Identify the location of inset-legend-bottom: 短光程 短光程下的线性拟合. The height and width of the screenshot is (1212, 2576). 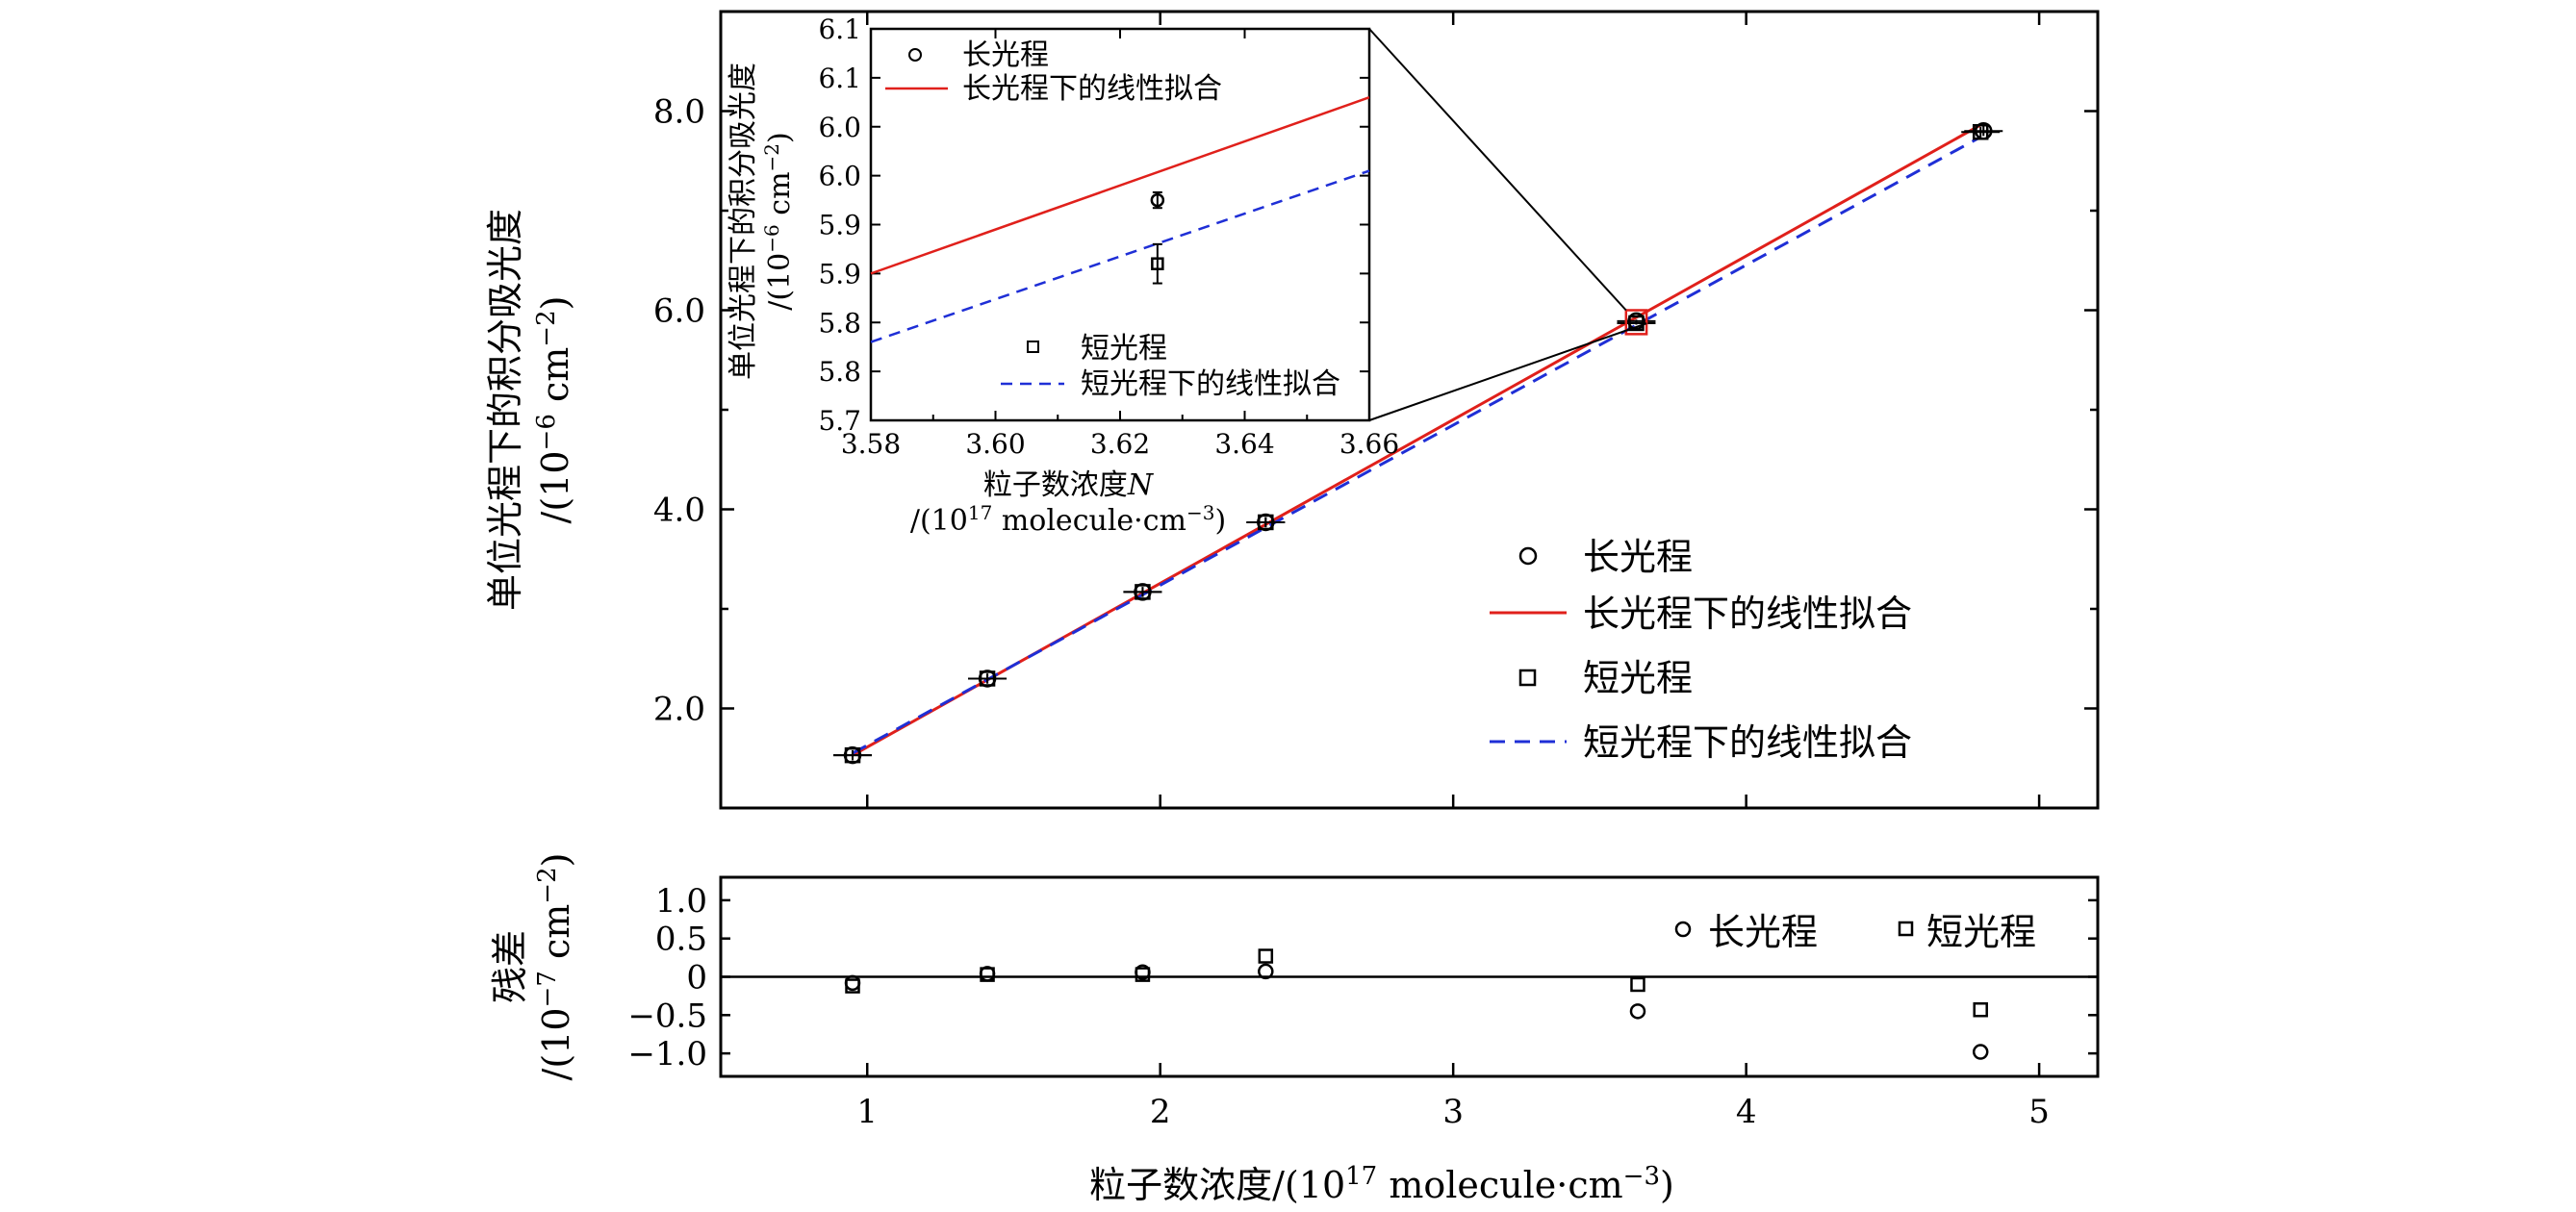
(1170, 367).